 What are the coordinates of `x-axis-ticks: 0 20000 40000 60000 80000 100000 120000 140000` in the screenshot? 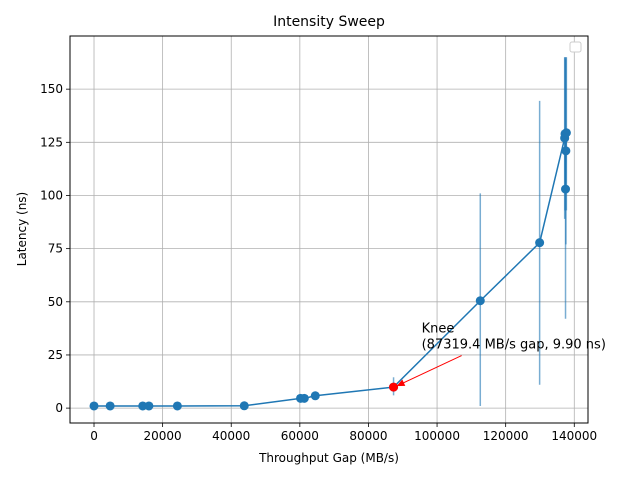 It's located at (343, 433).